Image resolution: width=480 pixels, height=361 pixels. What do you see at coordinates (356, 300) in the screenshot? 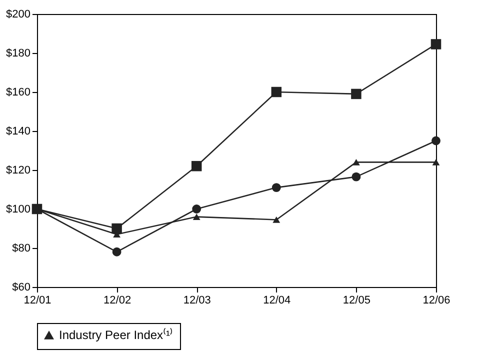
I see `x-tick-label: 12/05` at bounding box center [356, 300].